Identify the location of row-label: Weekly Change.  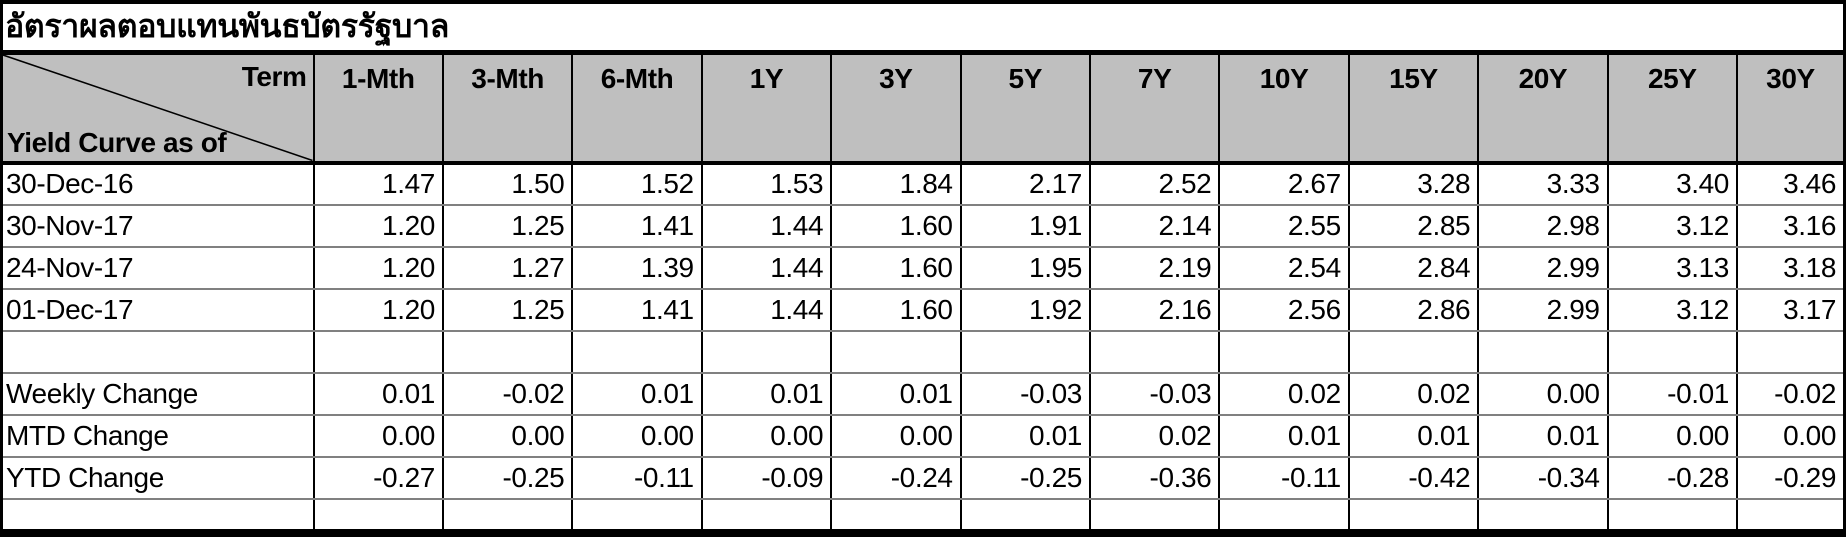
(157, 393).